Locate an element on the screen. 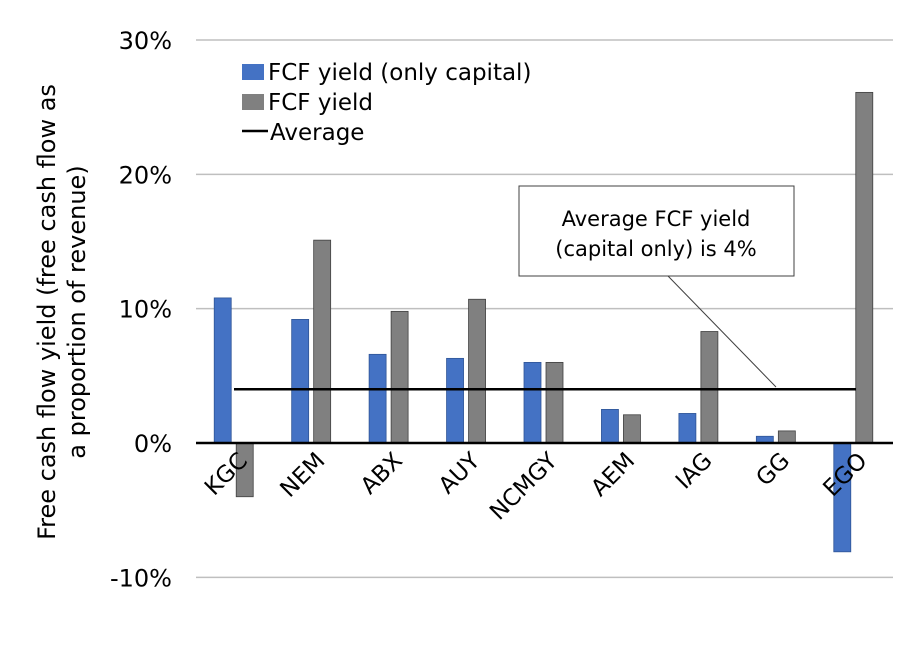  category-label-iag: IAG is located at coordinates (694, 471).